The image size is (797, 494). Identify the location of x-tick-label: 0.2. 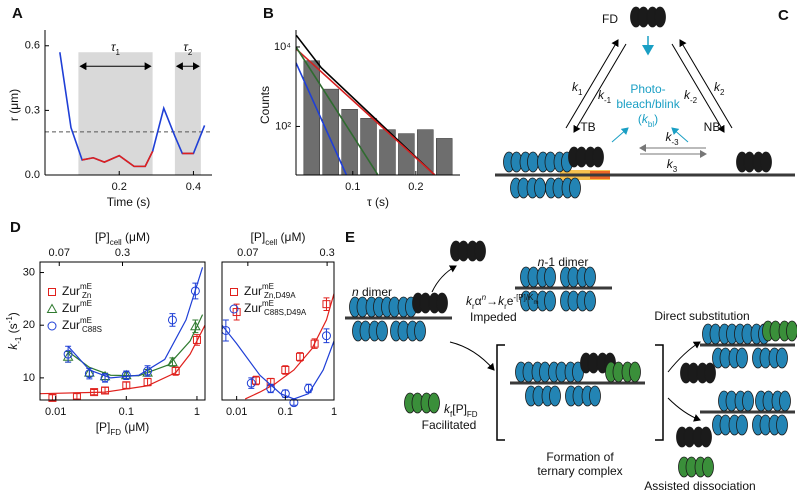
(415, 187).